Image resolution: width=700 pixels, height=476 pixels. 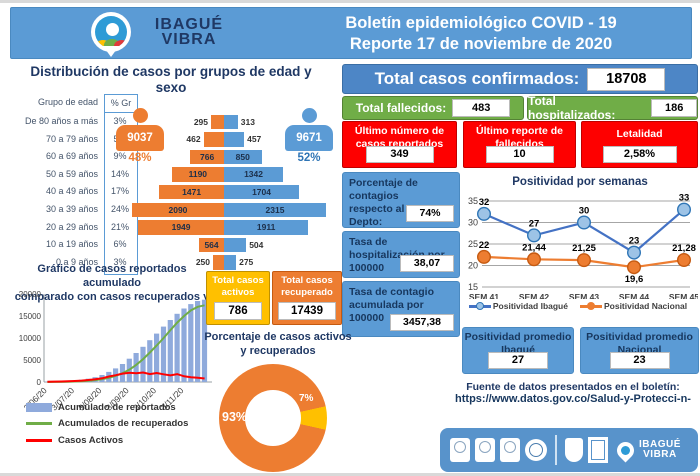 What do you see at coordinates (71, 208) in the screenshot?
I see `age-group-label: 30 a 39 años` at bounding box center [71, 208].